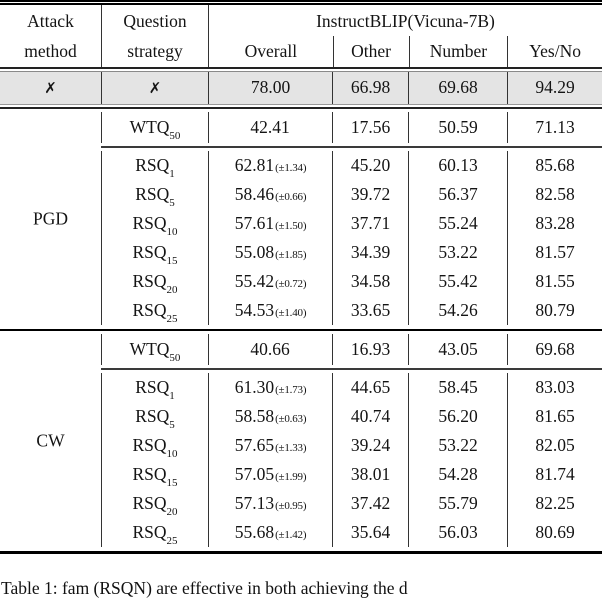 This screenshot has width=602, height=598. Describe the element at coordinates (291, 284) in the screenshot. I see `overall-std: (±0.72)` at that location.